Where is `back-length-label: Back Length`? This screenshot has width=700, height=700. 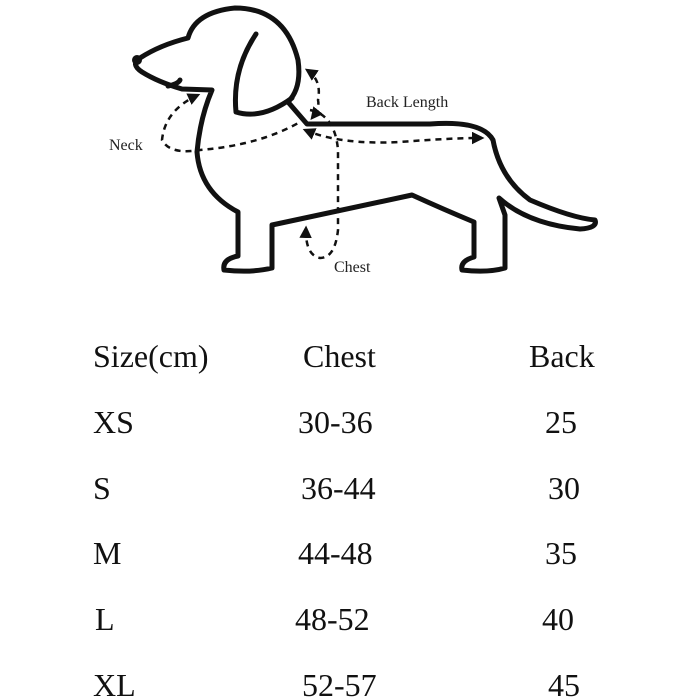 back-length-label: Back Length is located at coordinates (407, 102).